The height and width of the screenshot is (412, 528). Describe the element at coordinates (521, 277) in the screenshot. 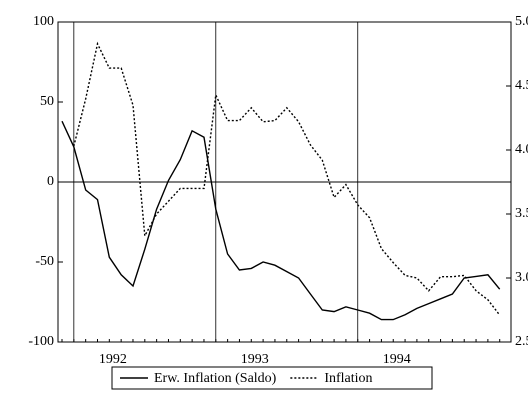

I see `y2-tick-label: 3.0` at that location.